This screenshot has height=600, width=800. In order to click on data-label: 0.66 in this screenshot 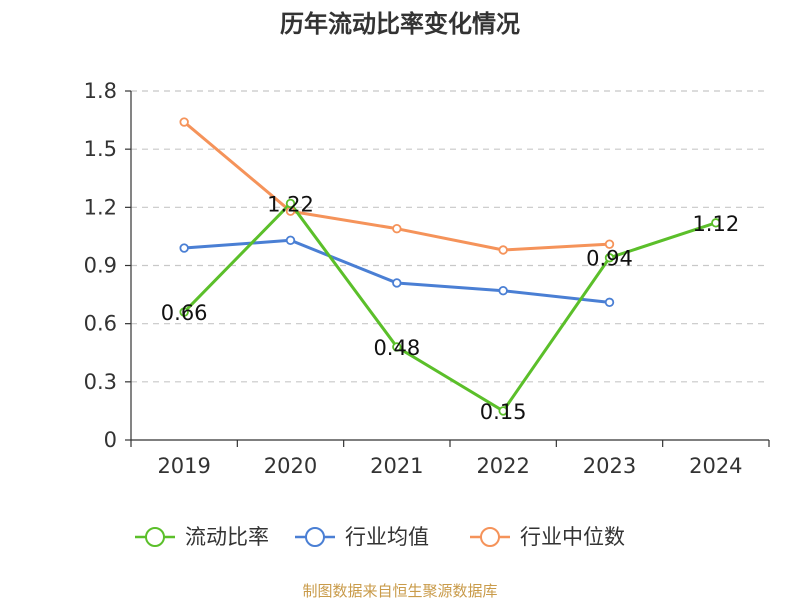, I will do `click(184, 313)`.